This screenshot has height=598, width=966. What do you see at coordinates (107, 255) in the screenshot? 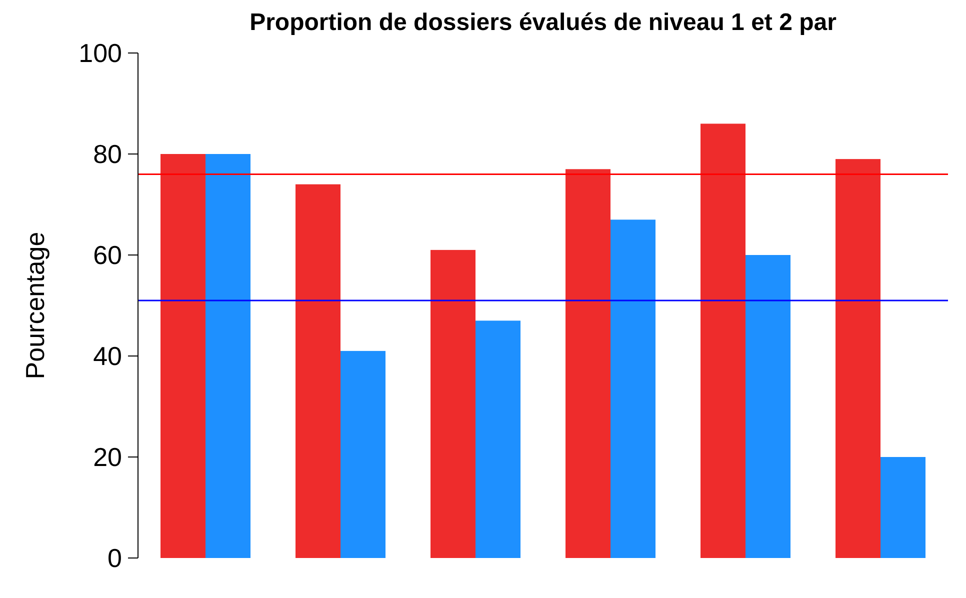
I see `y-tick-label: 60` at bounding box center [107, 255].